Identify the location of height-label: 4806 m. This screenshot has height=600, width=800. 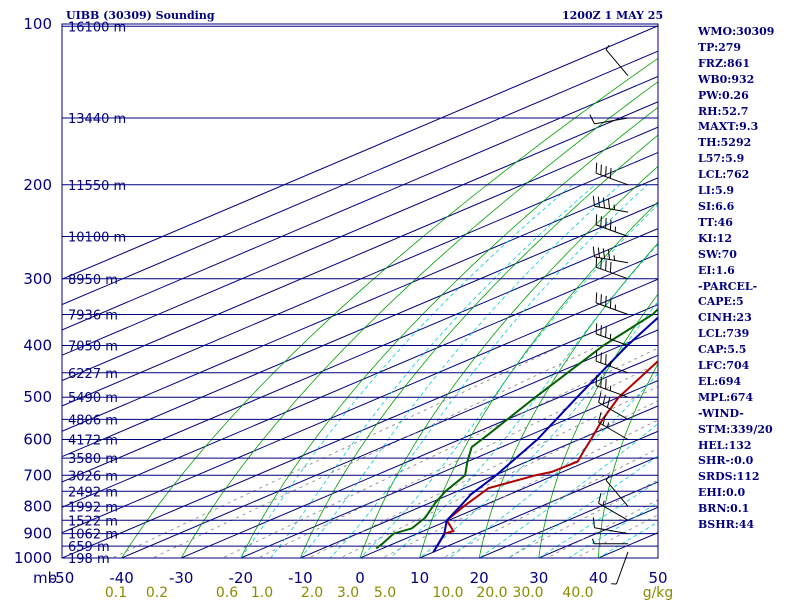
(93, 420).